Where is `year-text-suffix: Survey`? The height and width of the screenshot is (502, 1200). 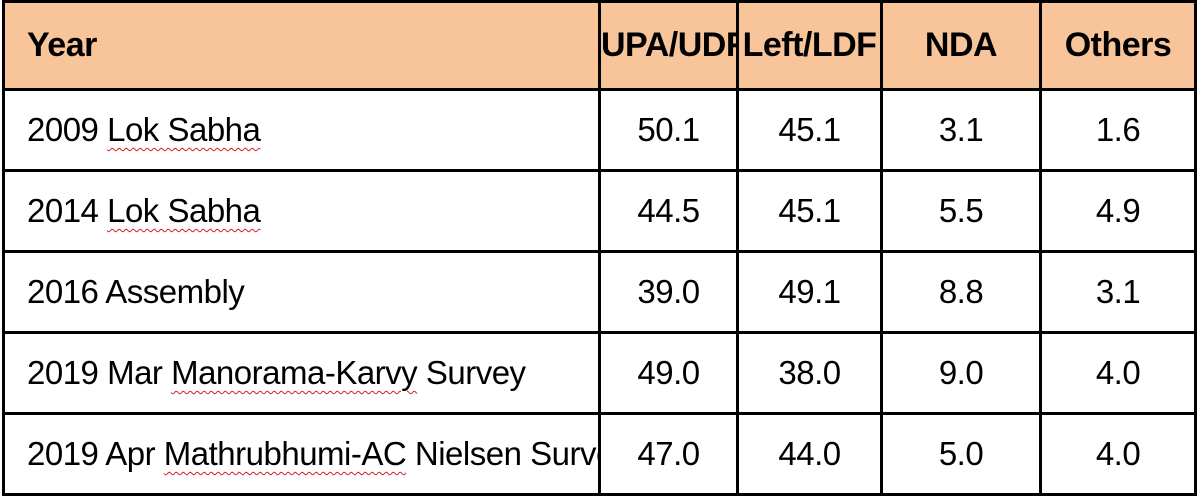
year-text-suffix: Survey is located at coordinates (471, 372).